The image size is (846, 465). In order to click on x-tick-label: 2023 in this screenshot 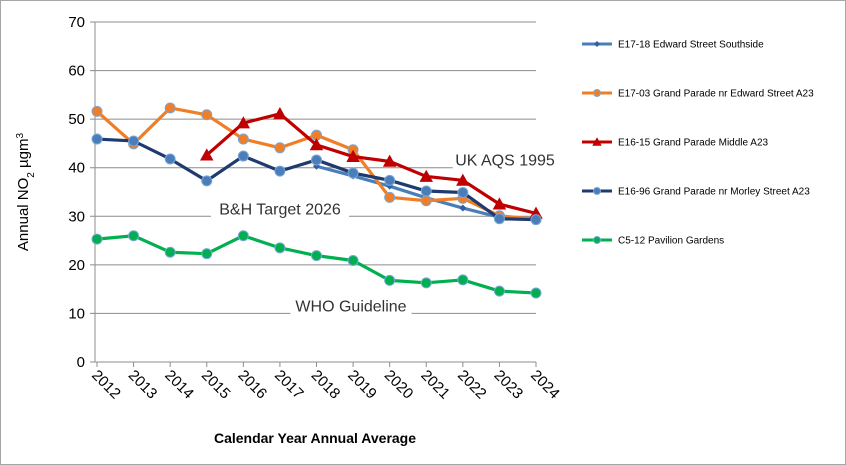, I will do `click(509, 385)`.